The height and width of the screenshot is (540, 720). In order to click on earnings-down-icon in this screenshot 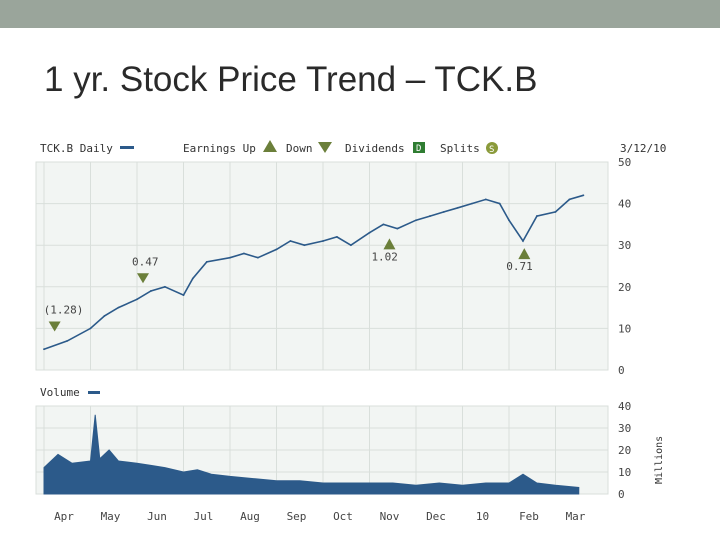, I will do `click(325, 147)`.